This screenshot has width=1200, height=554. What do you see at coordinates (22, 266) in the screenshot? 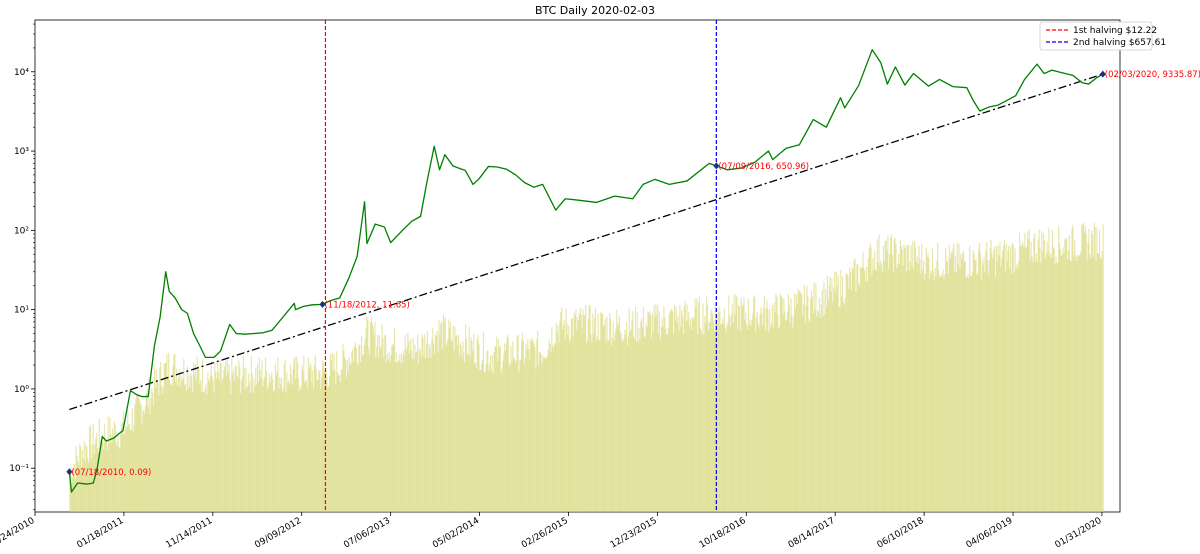
I see `y-axis: 10⁻¹ 10⁰ 10¹ 10² 10³ 10⁴` at bounding box center [22, 266].